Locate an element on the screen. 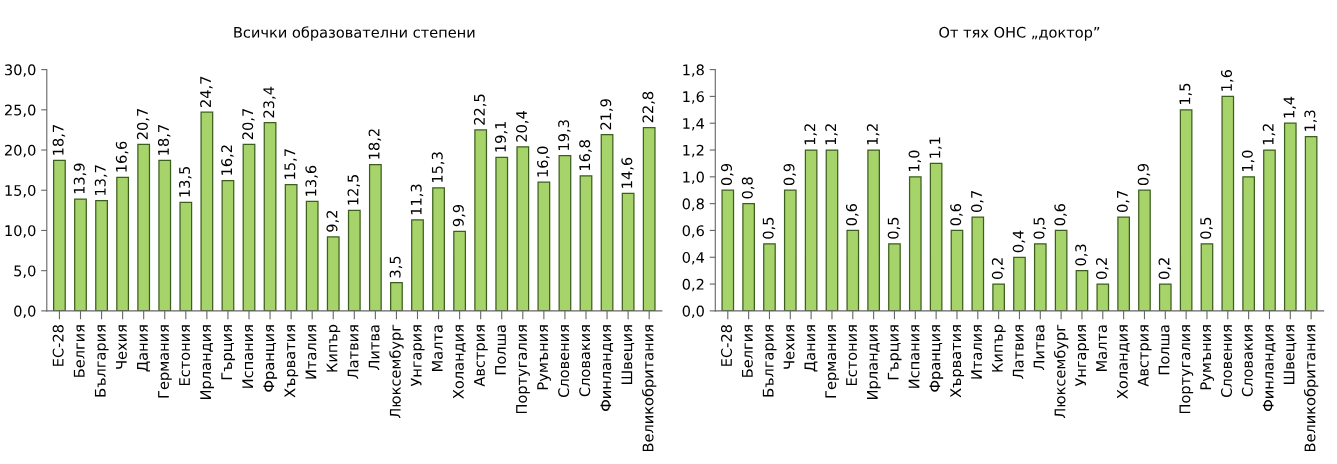 The image size is (1337, 464). x-tick-label: Финландия is located at coordinates (1269, 368).